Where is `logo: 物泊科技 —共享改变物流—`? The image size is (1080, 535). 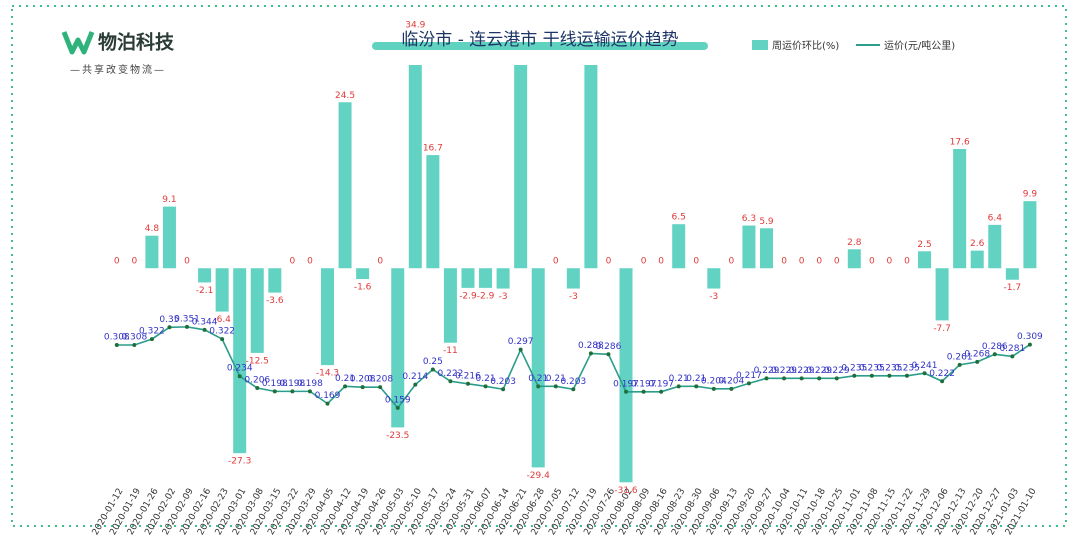 logo: 物泊科技 —共享改变物流— is located at coordinates (118, 53).